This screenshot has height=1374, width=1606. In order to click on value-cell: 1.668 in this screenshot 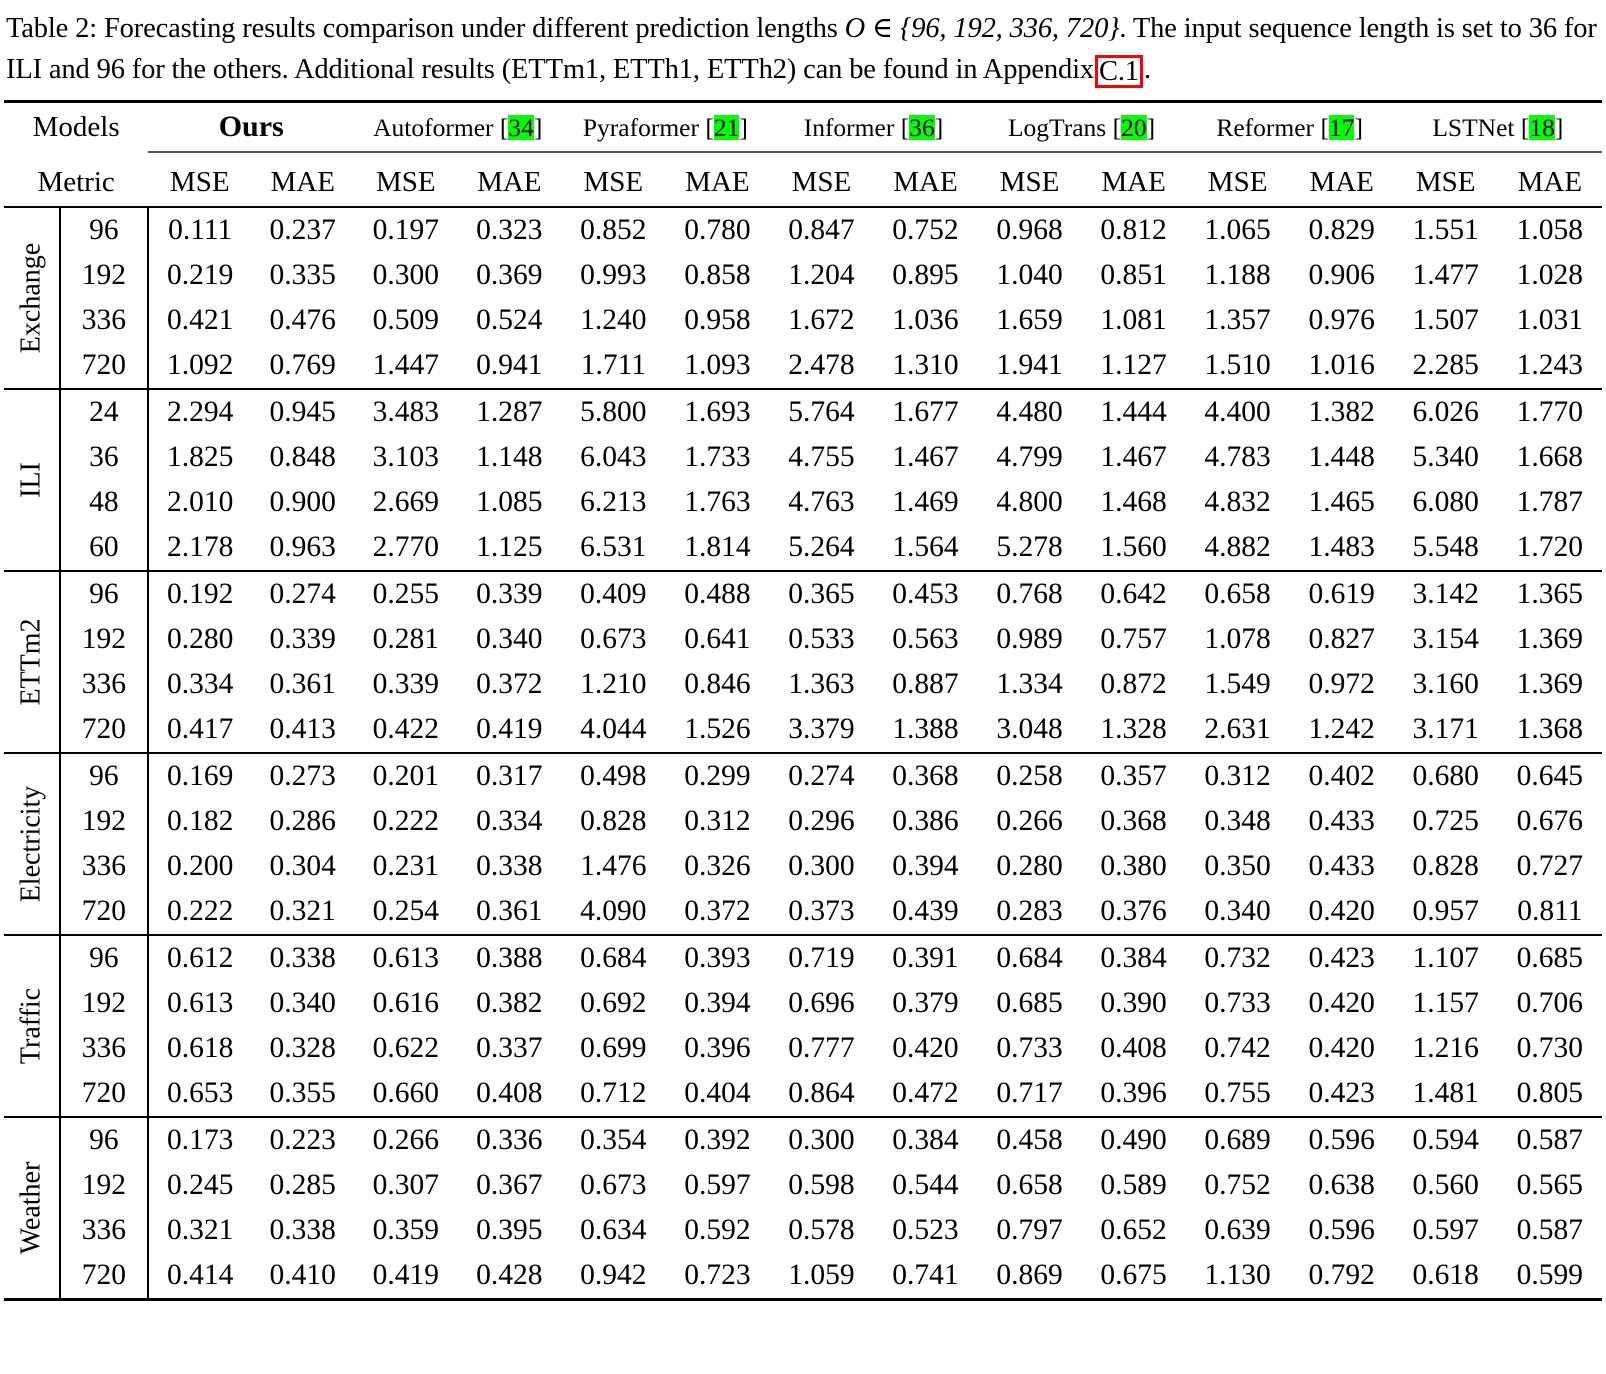, I will do `click(1550, 457)`.